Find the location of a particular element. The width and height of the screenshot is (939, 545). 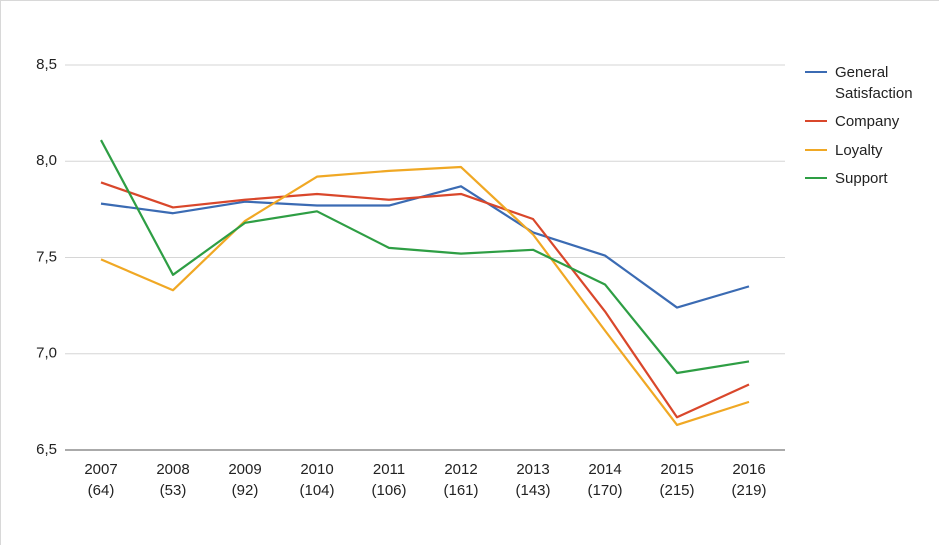

x-tick-label: 2010 (104) is located at coordinates (317, 480).